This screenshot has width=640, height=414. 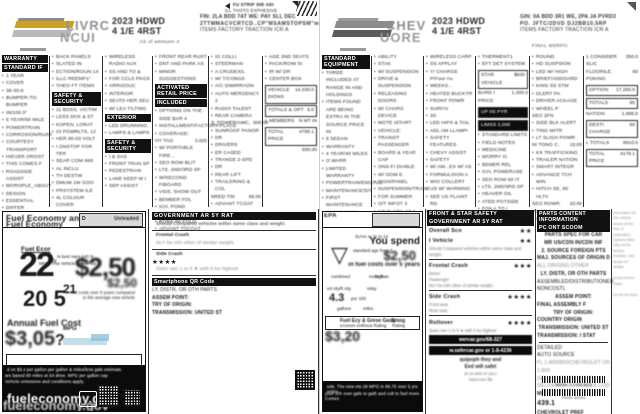 I want to click on price-row: L MEMBERS N MT IN, so click(x=291, y=121).